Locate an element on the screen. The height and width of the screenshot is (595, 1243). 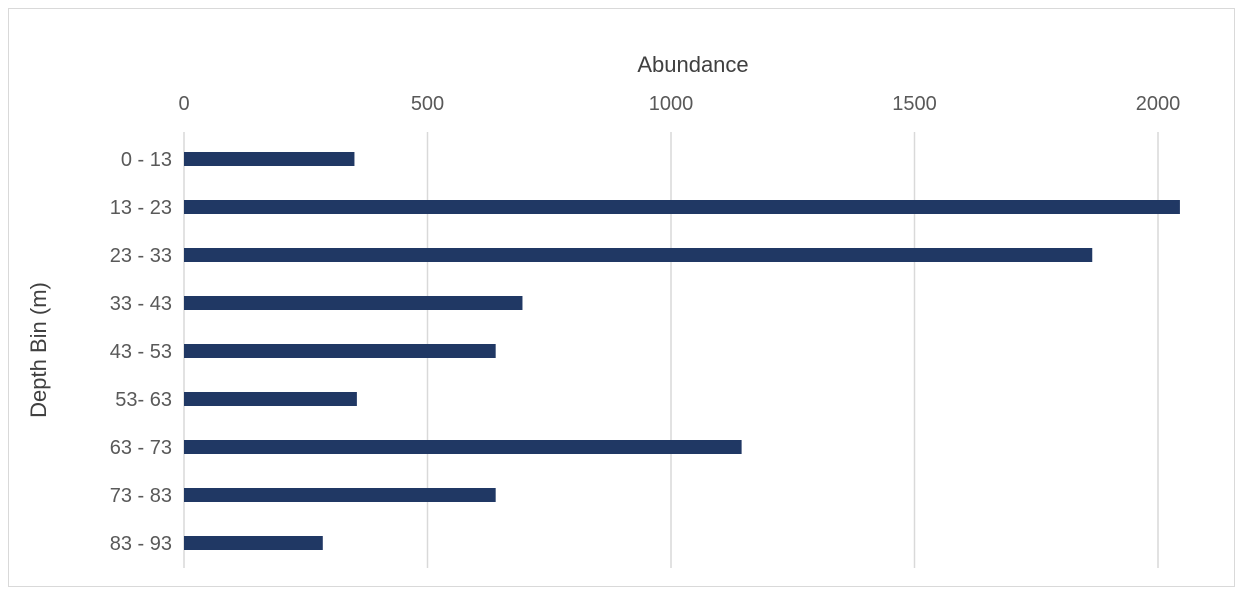
category-label: 83 - 93 is located at coordinates (141, 544).